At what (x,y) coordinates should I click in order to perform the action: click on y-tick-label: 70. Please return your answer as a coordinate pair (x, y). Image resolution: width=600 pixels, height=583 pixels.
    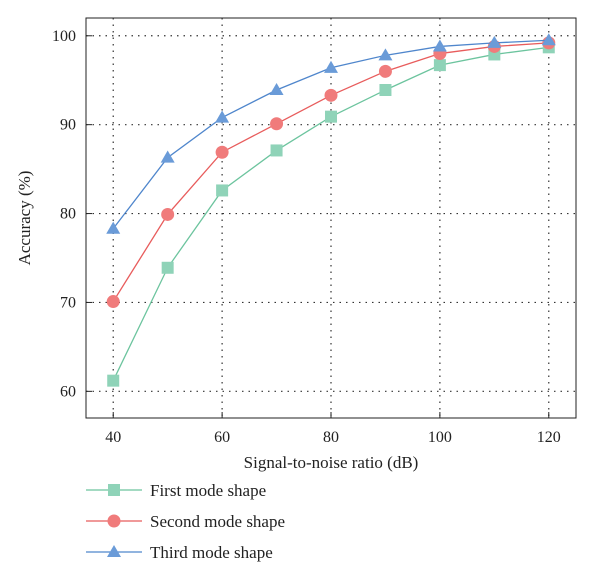
    Looking at the image, I should click on (68, 302).